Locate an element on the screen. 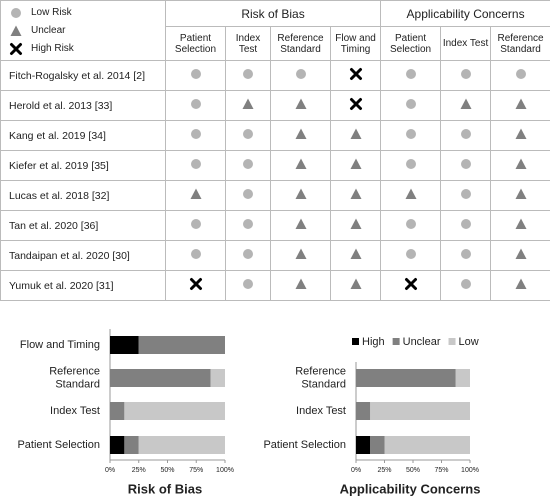  study-row: Tan et al. 2020 [36] is located at coordinates (275, 225).